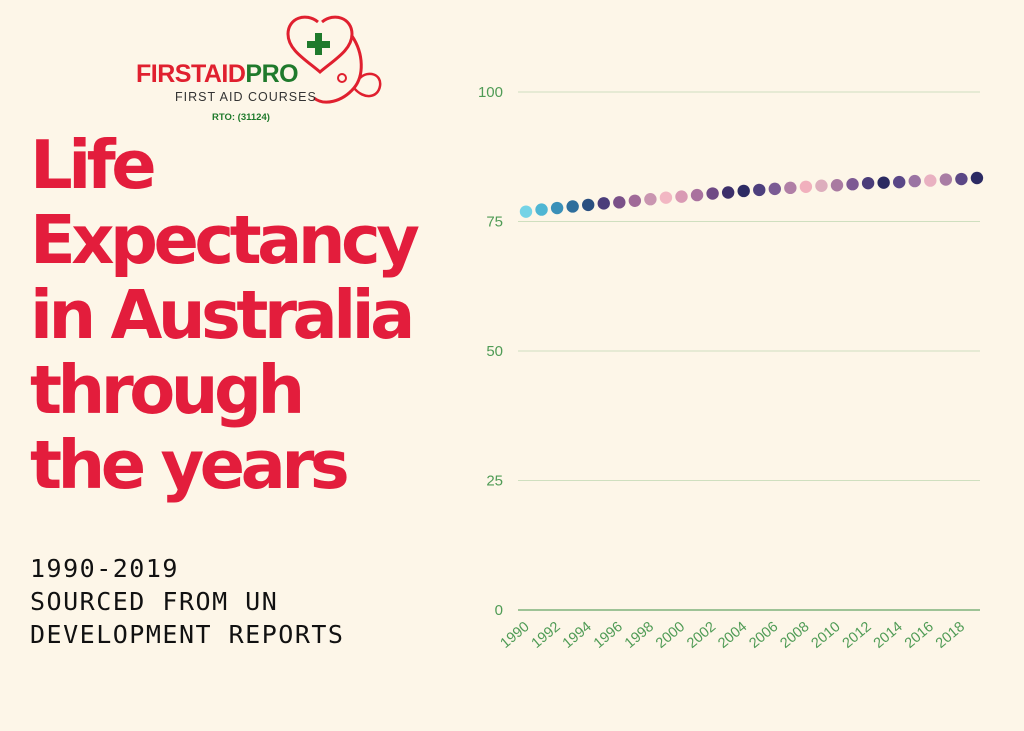  I want to click on x-tick-label: 2018, so click(950, 635).